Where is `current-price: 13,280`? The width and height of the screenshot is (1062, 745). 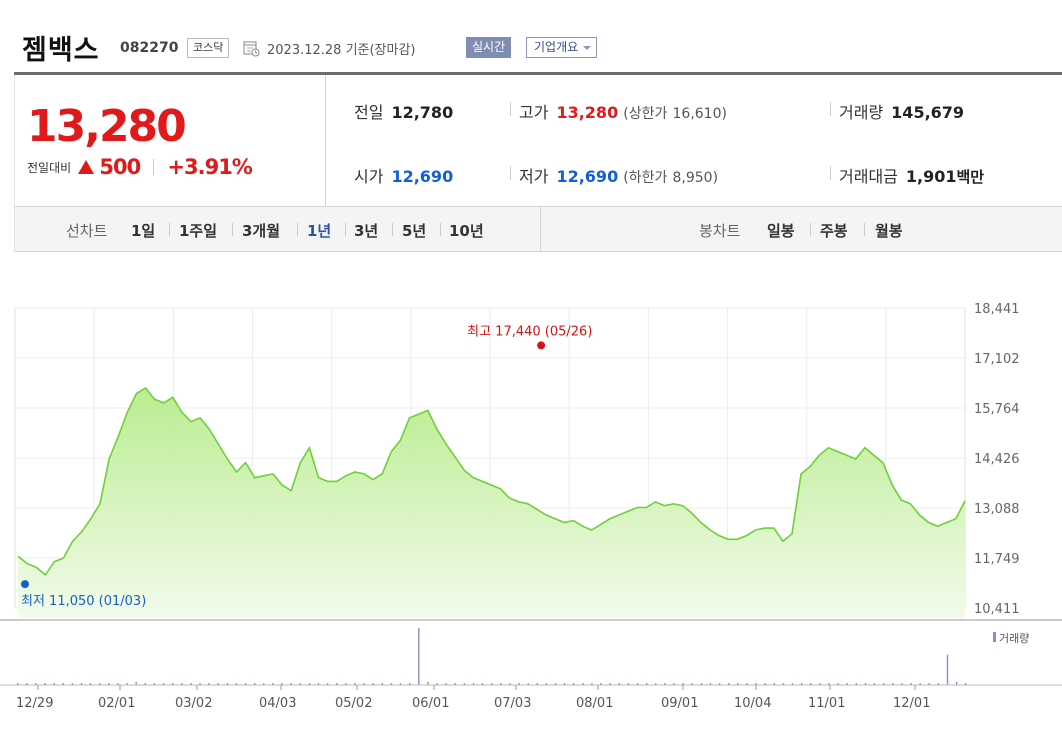 current-price: 13,280 is located at coordinates (107, 126).